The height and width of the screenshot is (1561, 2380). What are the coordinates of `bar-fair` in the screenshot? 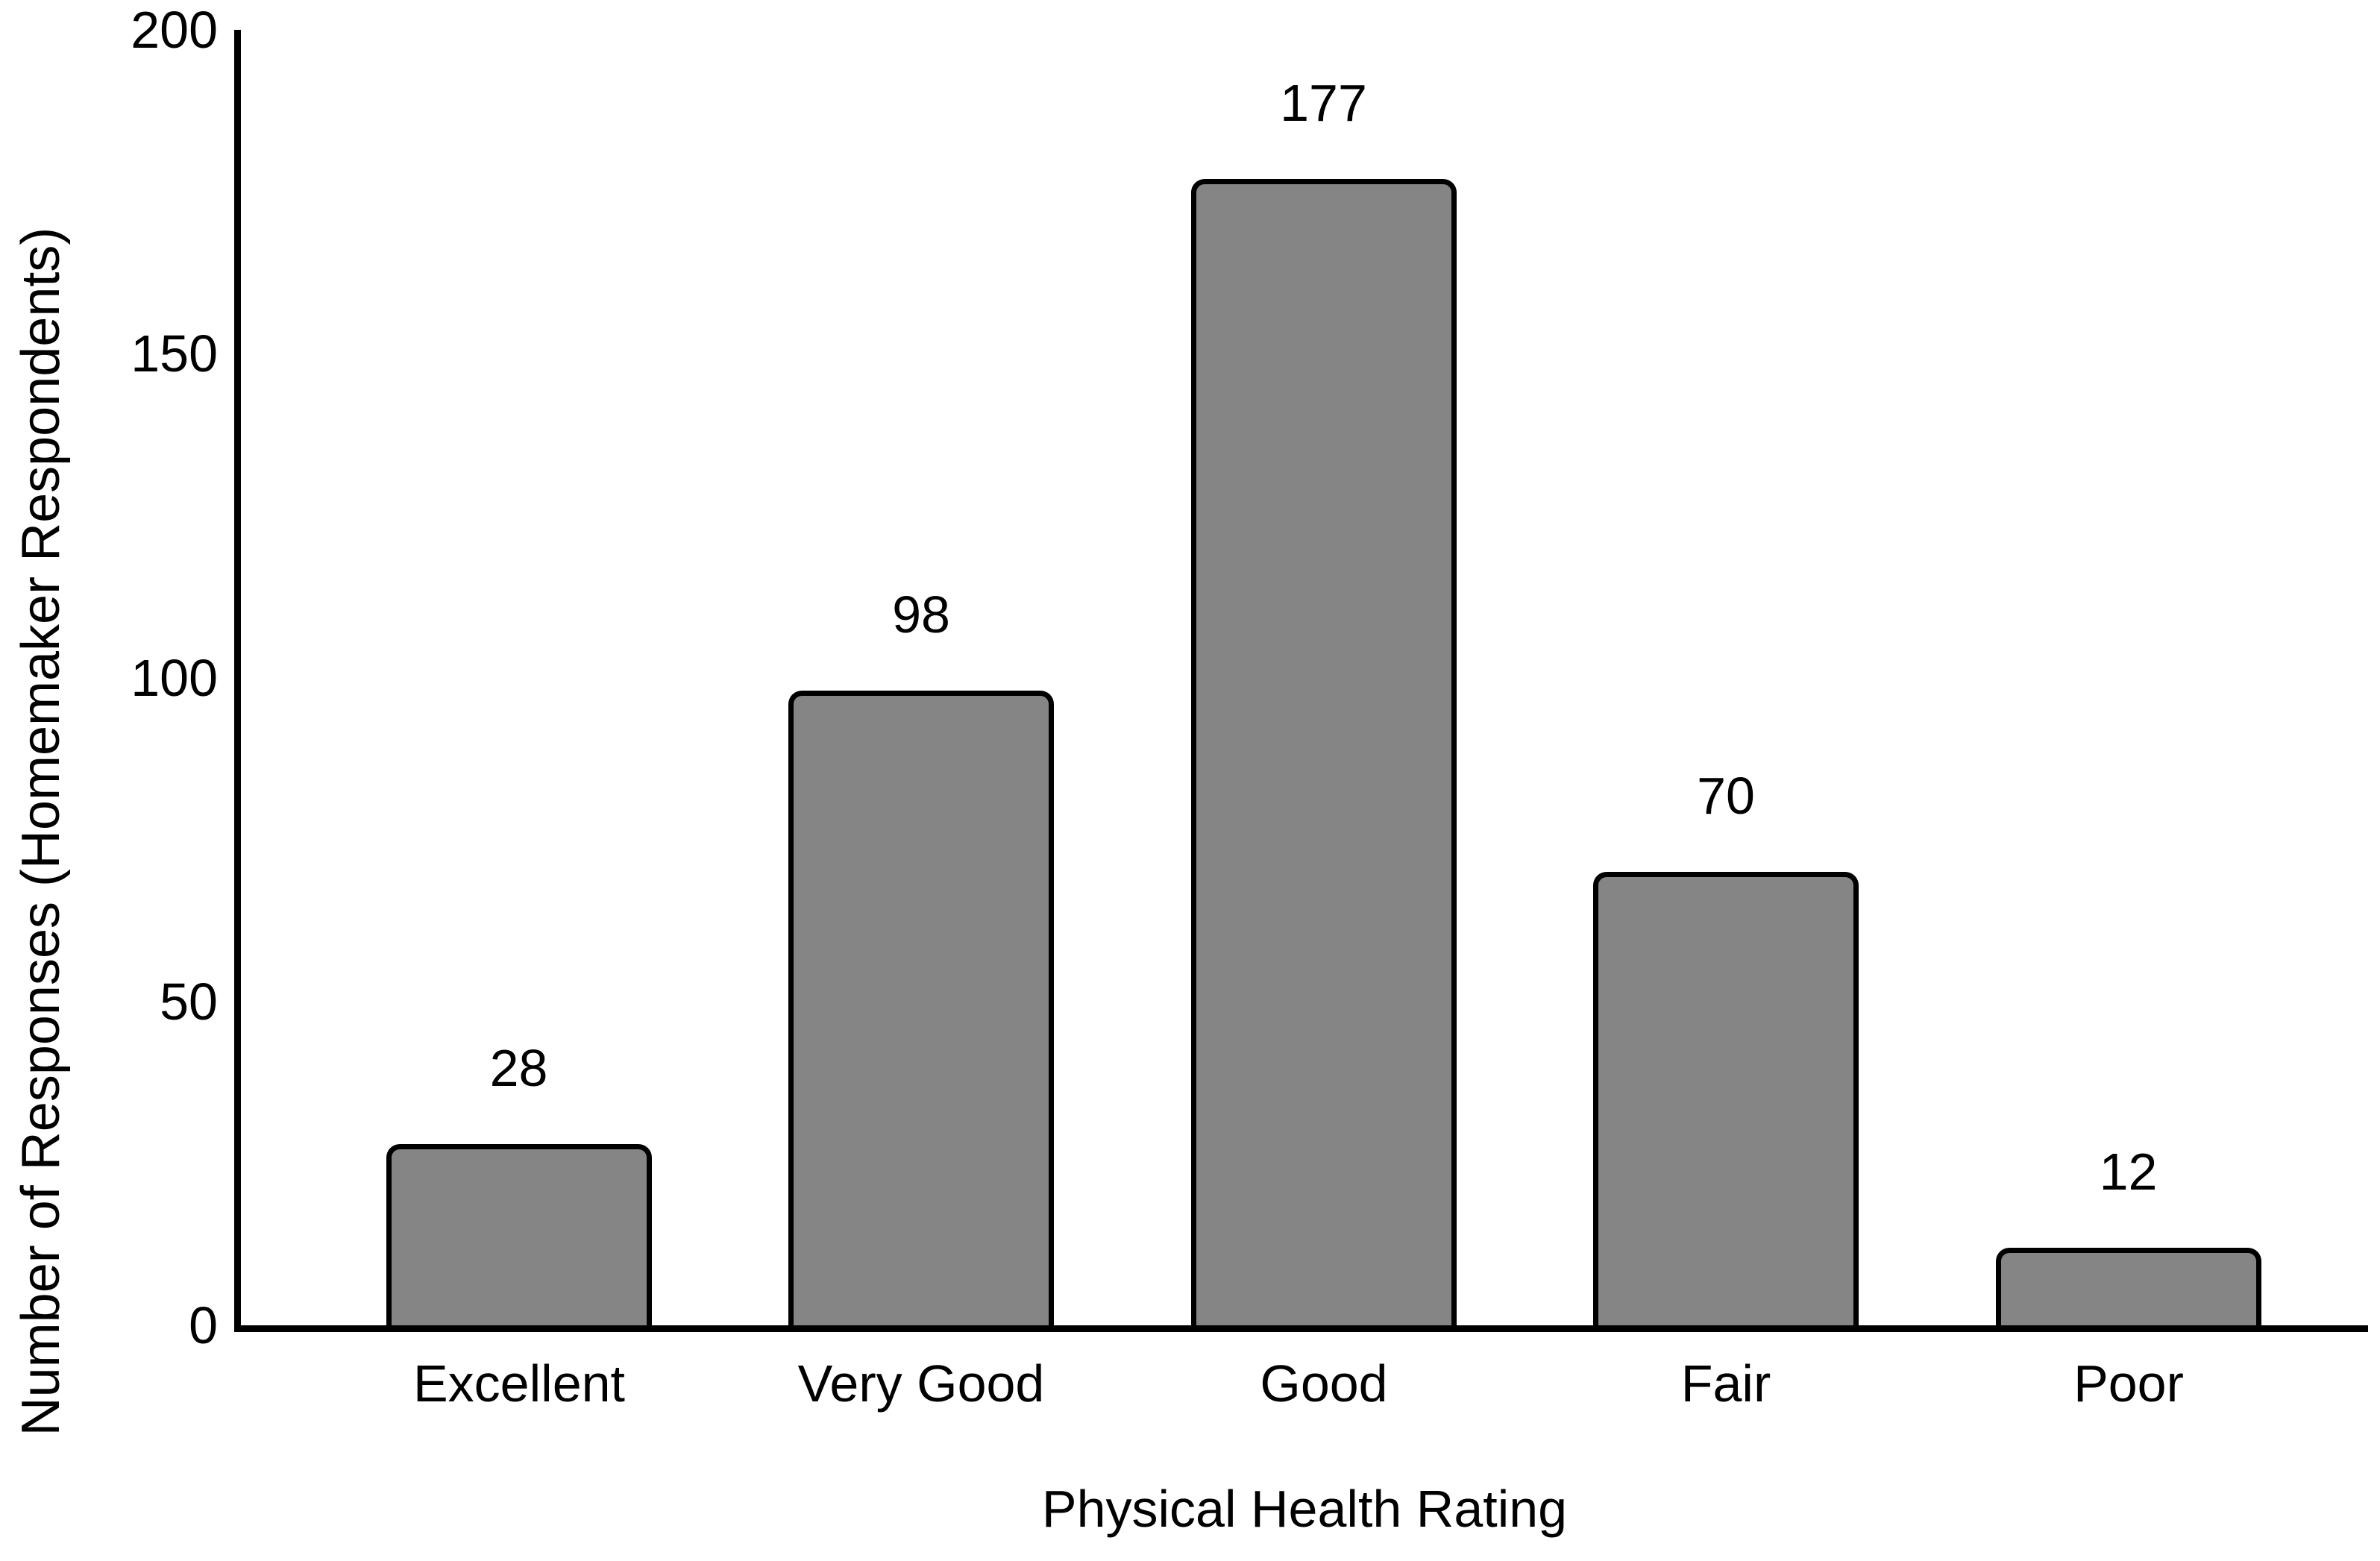 It's located at (1726, 1098).